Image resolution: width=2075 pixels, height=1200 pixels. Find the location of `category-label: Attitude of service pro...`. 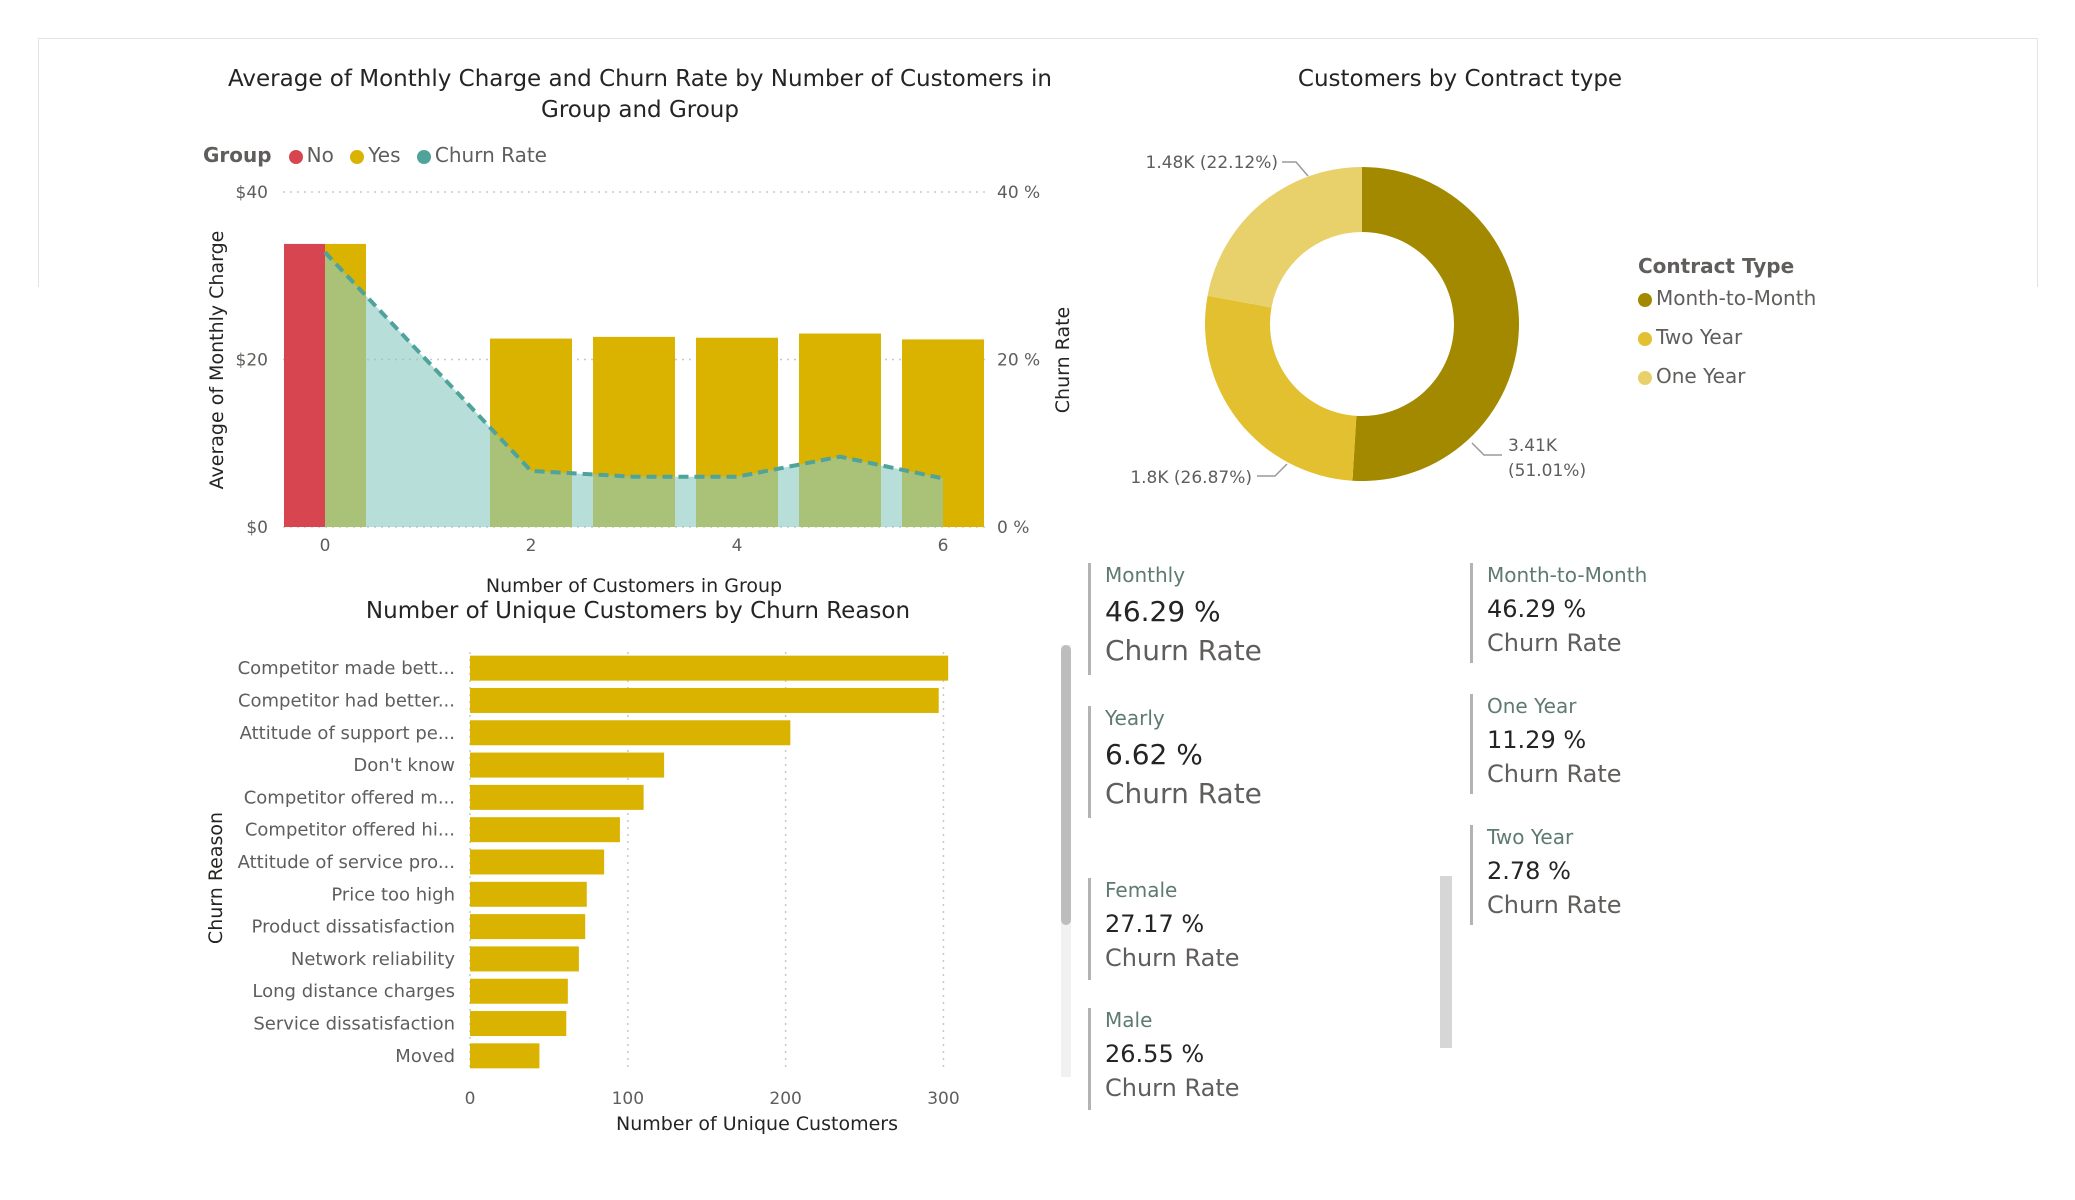

category-label: Attitude of service pro... is located at coordinates (346, 862).